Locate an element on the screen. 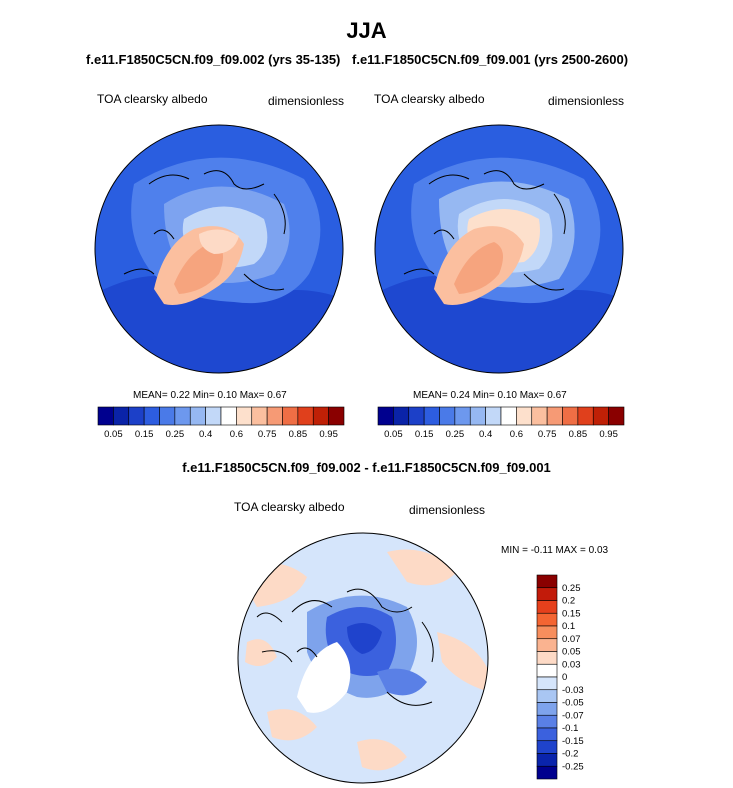 This screenshot has height=788, width=733. page-title: JJA is located at coordinates (366, 30).